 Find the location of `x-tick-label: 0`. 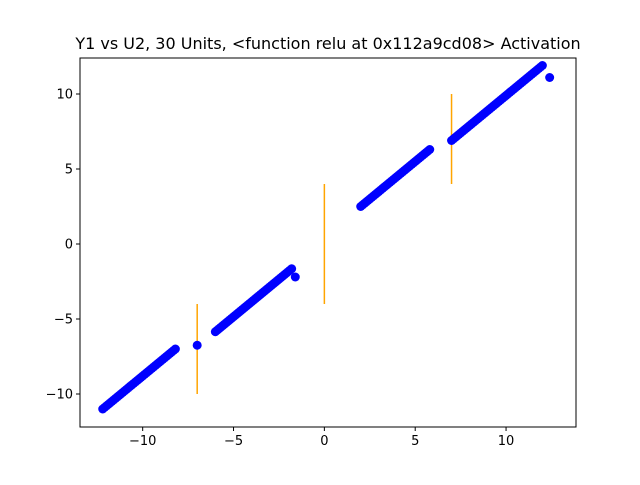

x-tick-label: 0 is located at coordinates (324, 441).